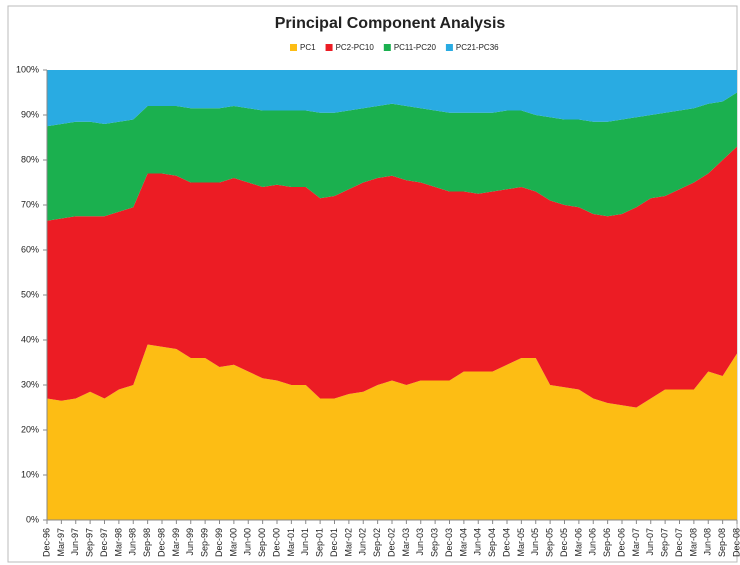  Describe the element at coordinates (90, 542) in the screenshot. I see `x-tick-label: Sep-97` at that location.